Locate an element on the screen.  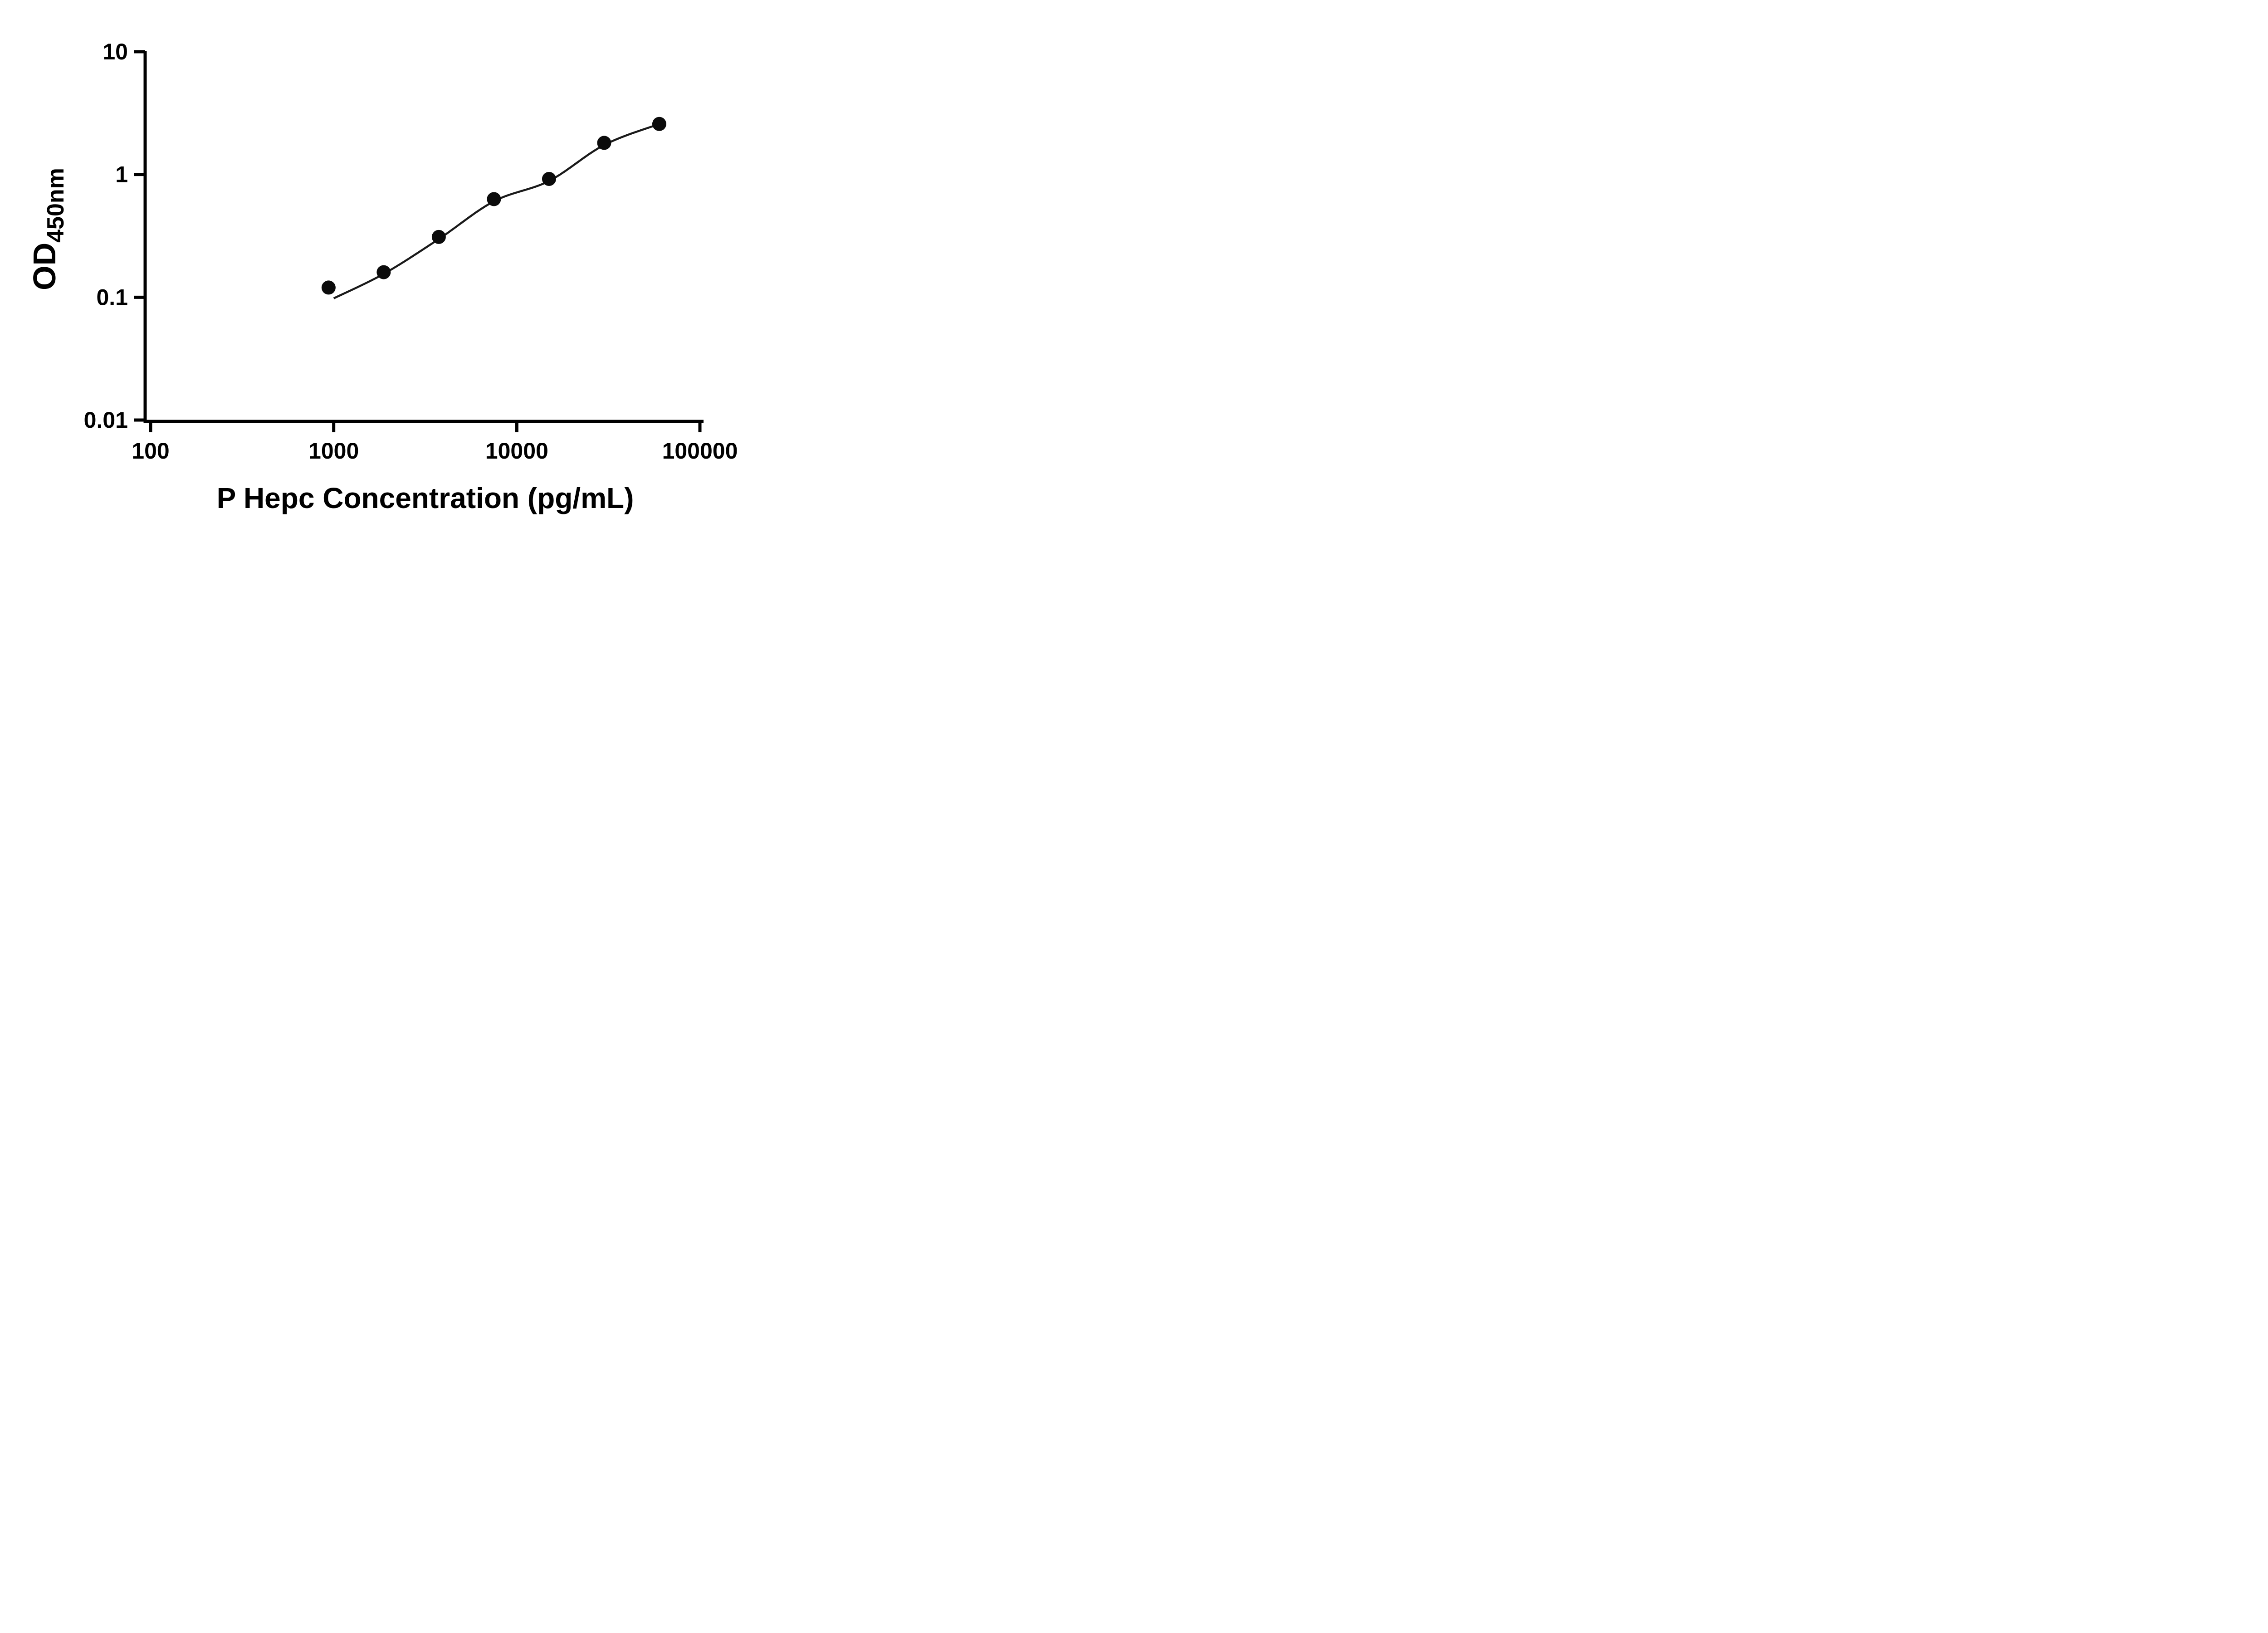
x-tick-label: 1000 is located at coordinates (333, 451).